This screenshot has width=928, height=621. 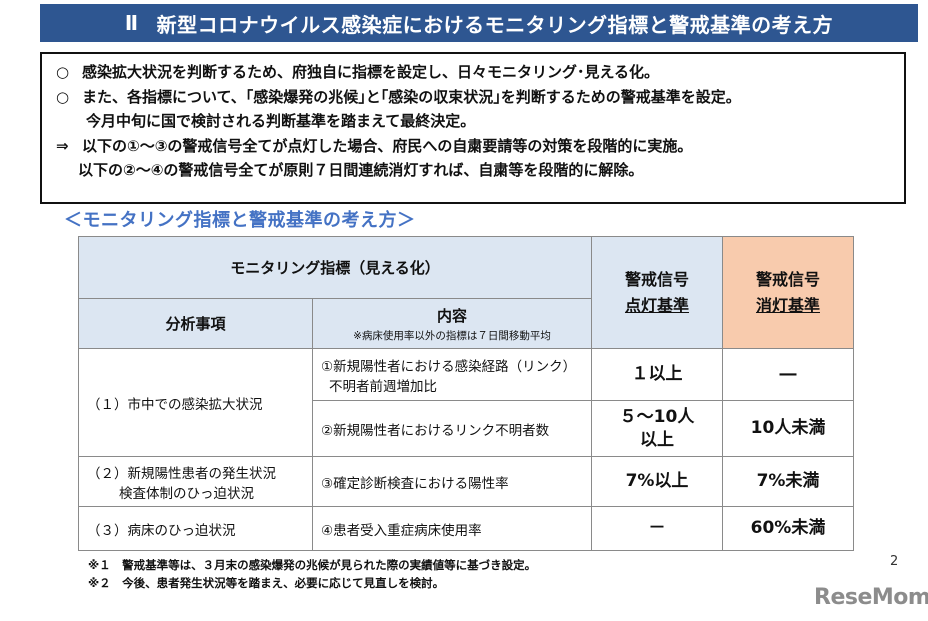 I want to click on off-criteria-cell: 10人未満, so click(x=788, y=428).